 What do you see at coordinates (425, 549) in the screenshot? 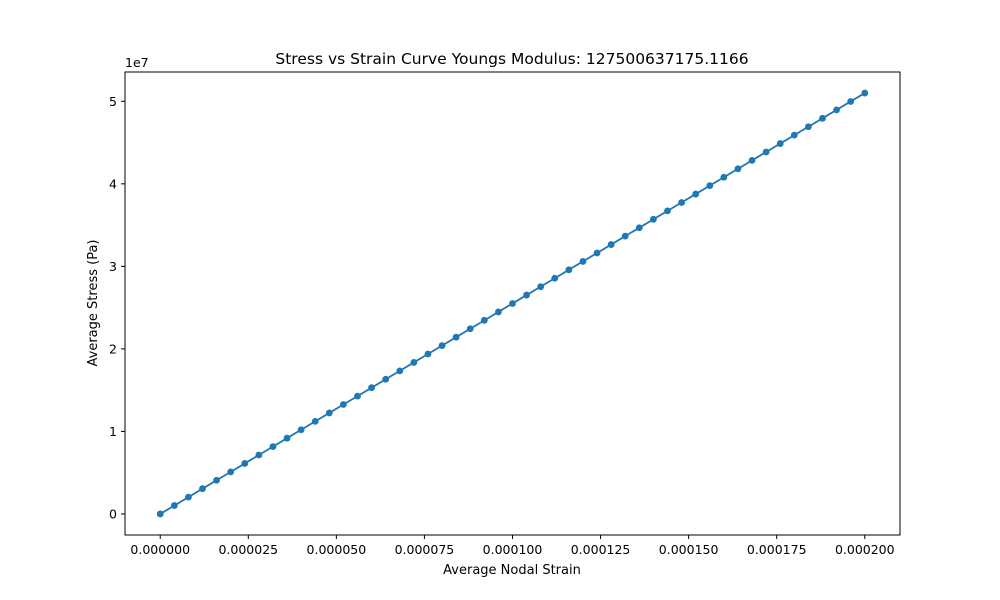
I see `x-tick-label: 0.000075` at bounding box center [425, 549].